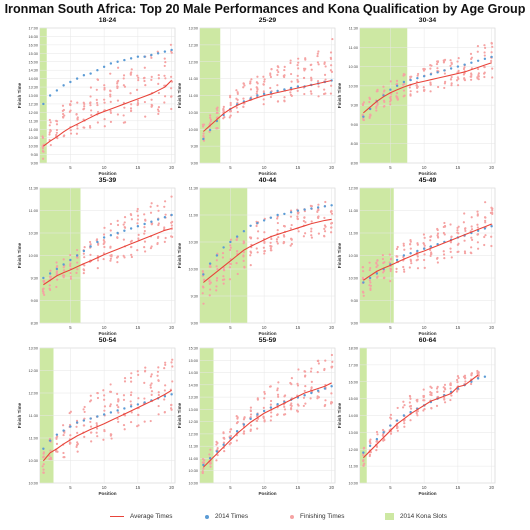 This screenshot has height=530, width=530. What do you see at coordinates (267, 333) in the screenshot?
I see `x-axis-label: Position` at bounding box center [267, 333].